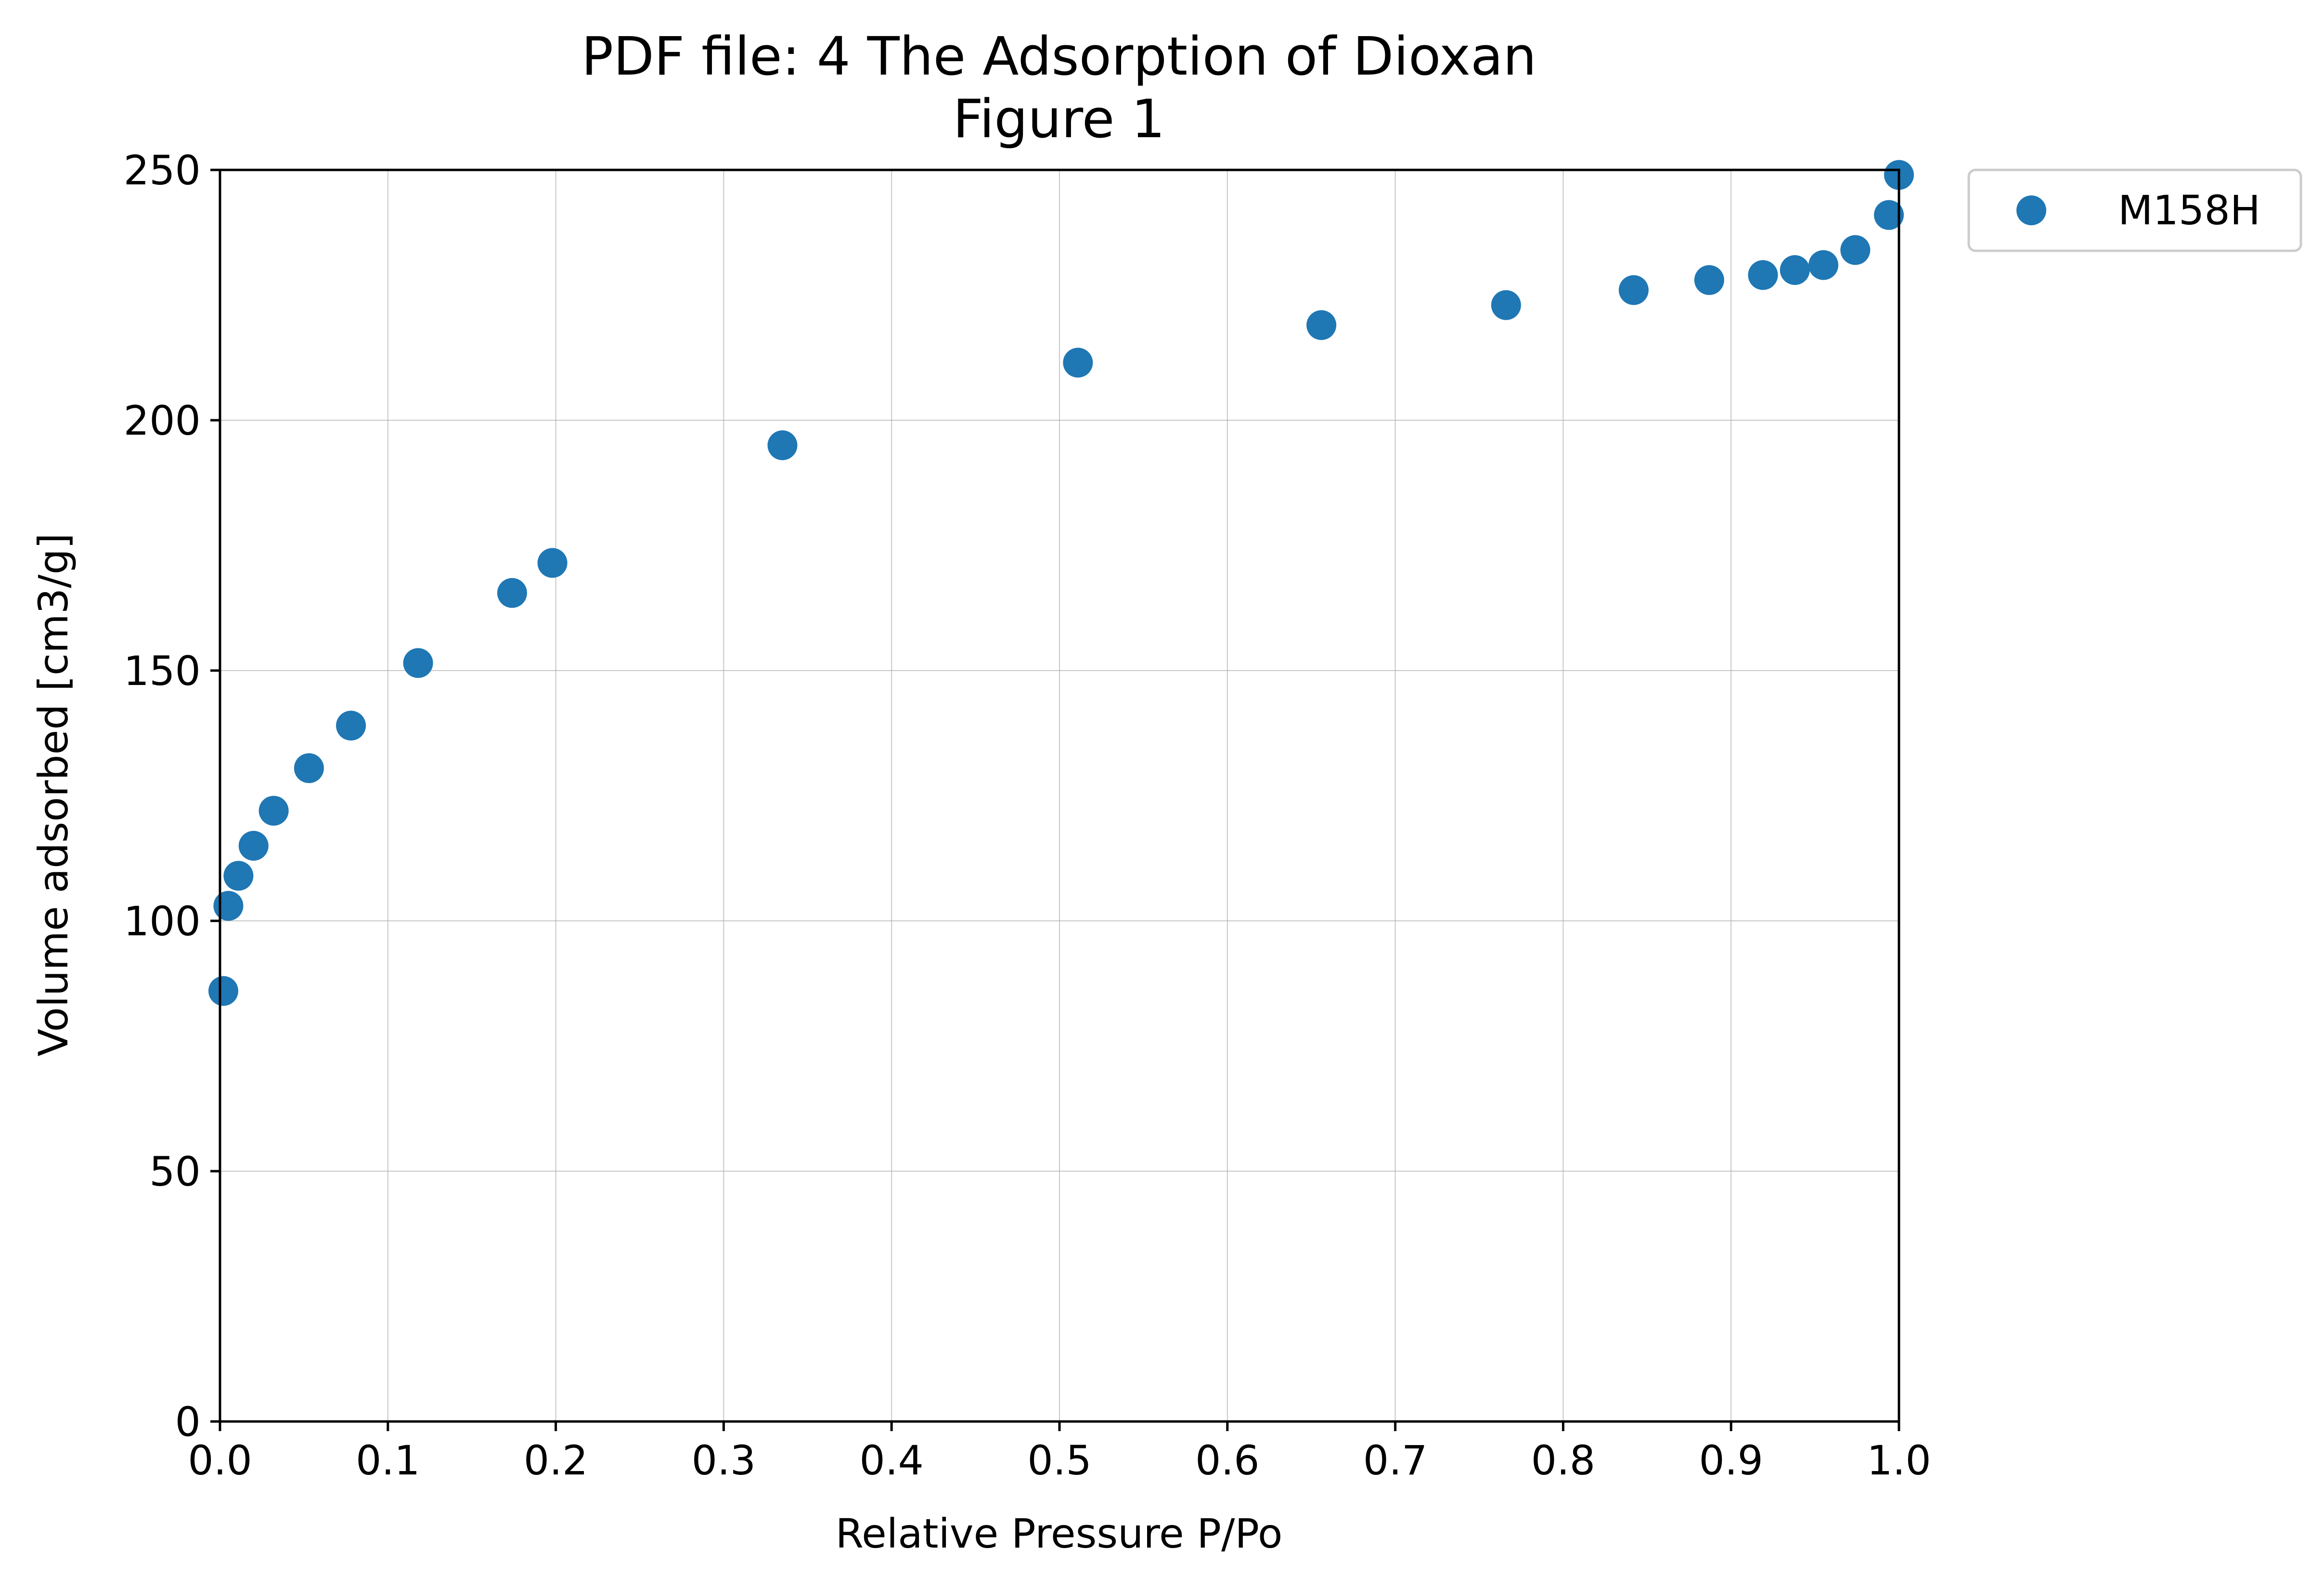  I want to click on legend-label-m158h: M158H, so click(2189, 210).